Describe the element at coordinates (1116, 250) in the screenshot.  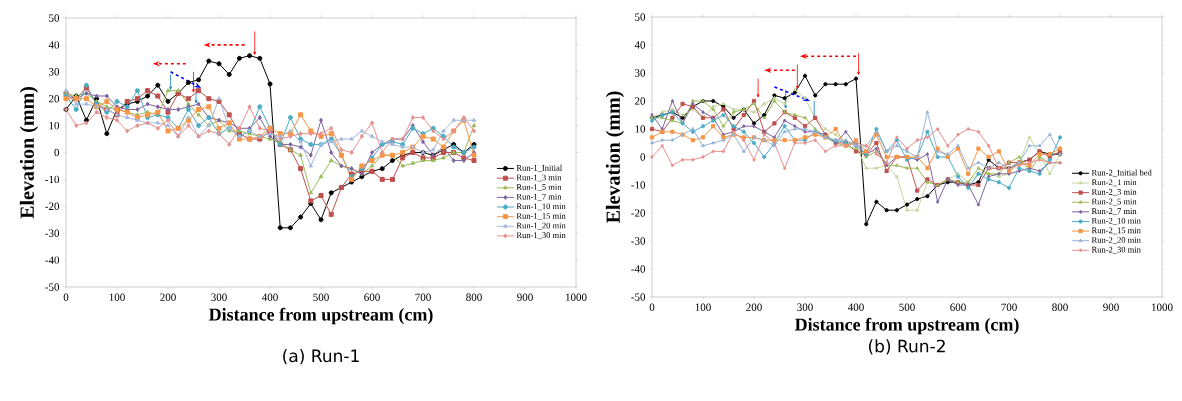
I see `legend-label: Run-2_30 min` at that location.